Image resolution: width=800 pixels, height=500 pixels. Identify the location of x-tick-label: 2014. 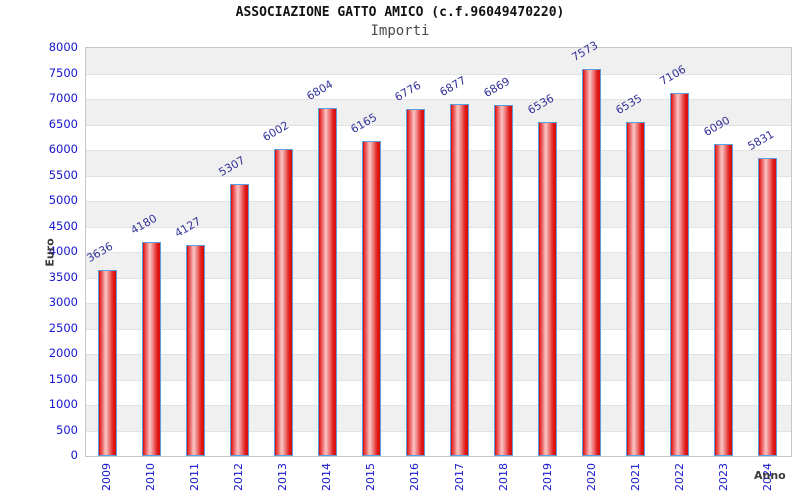
(327, 477).